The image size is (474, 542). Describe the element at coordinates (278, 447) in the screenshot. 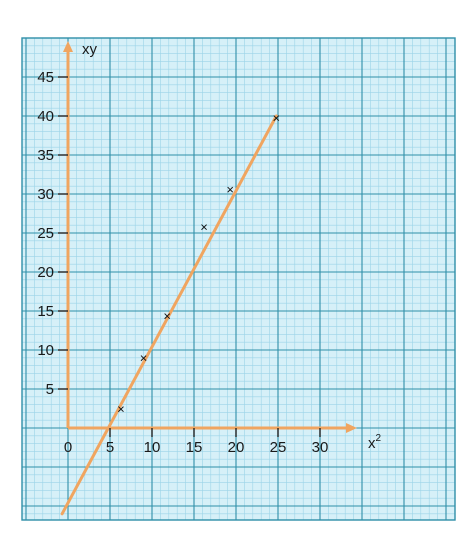

I see `x-tick-label: 25` at that location.